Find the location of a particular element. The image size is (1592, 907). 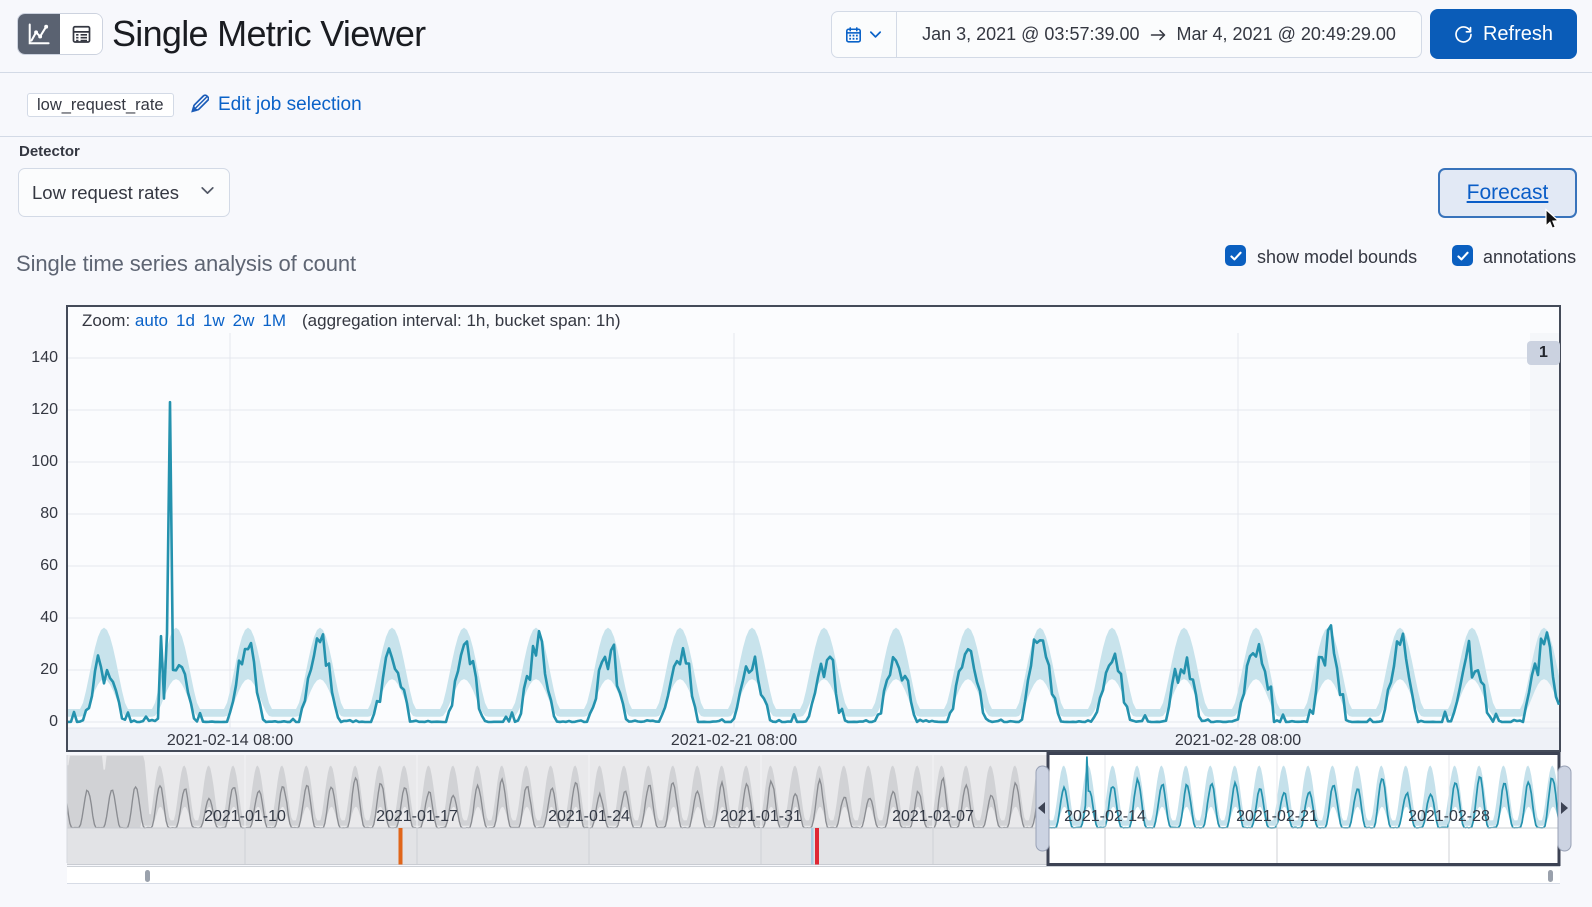

svg-text: 2021-02-14 08:00 is located at coordinates (230, 740).